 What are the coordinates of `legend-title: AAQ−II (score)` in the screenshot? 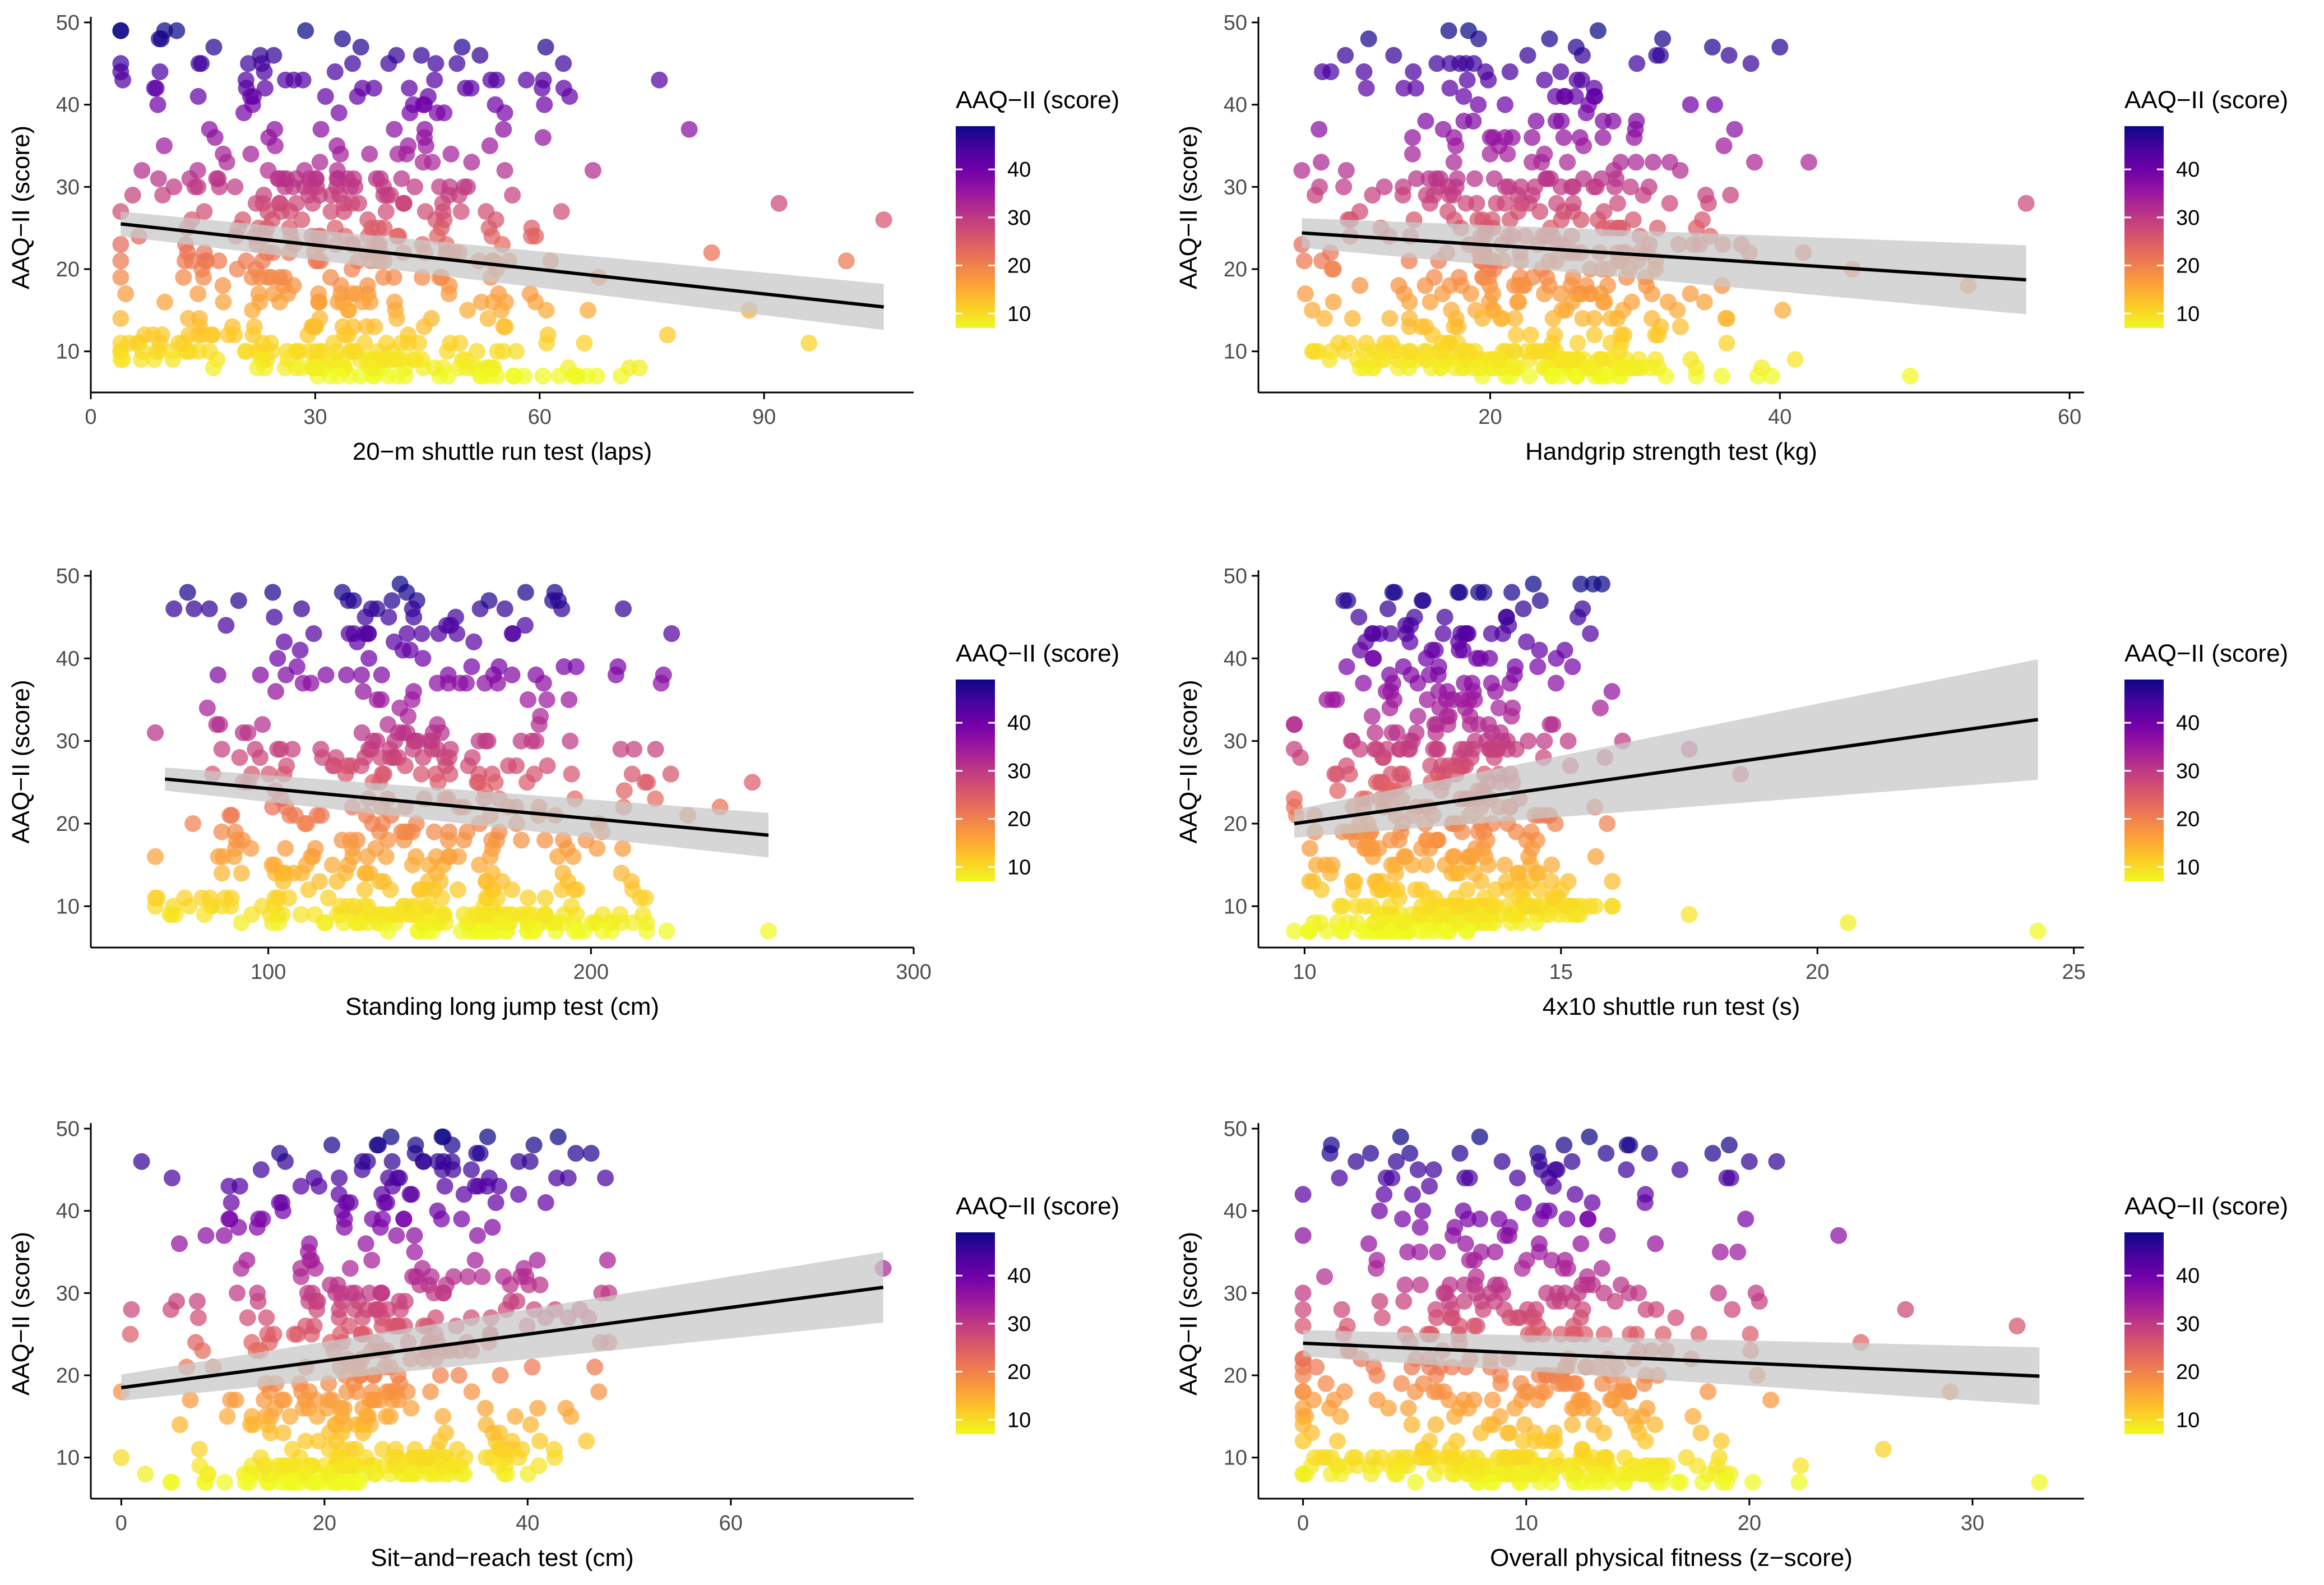 It's located at (1037, 1206).